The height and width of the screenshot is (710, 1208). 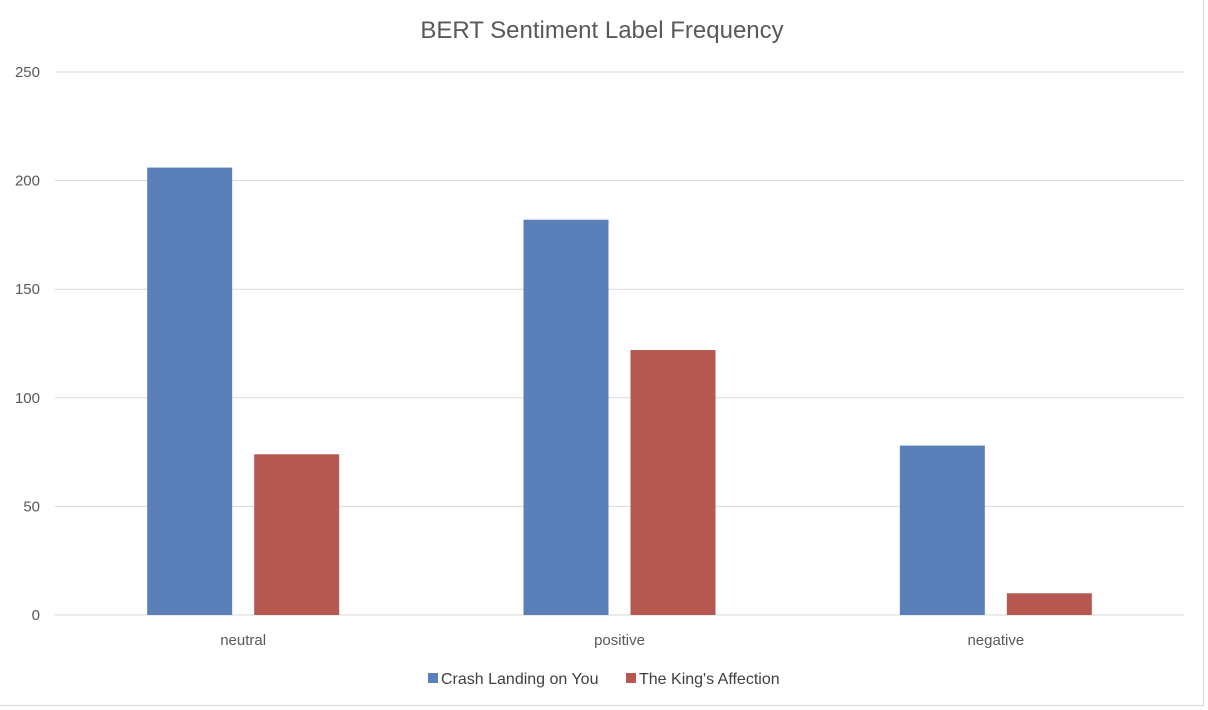 I want to click on chart-title: BERT Sentiment Label Frequency, so click(x=601, y=30).